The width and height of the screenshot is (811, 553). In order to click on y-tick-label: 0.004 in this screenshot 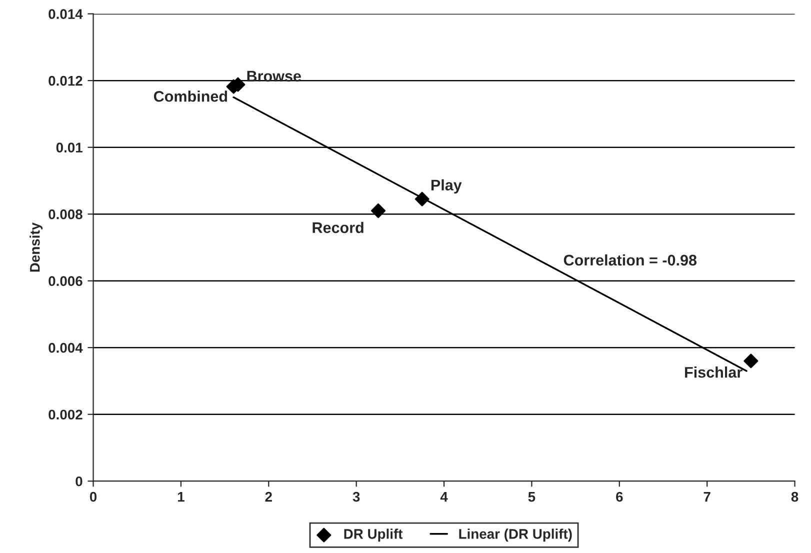, I will do `click(65, 347)`.